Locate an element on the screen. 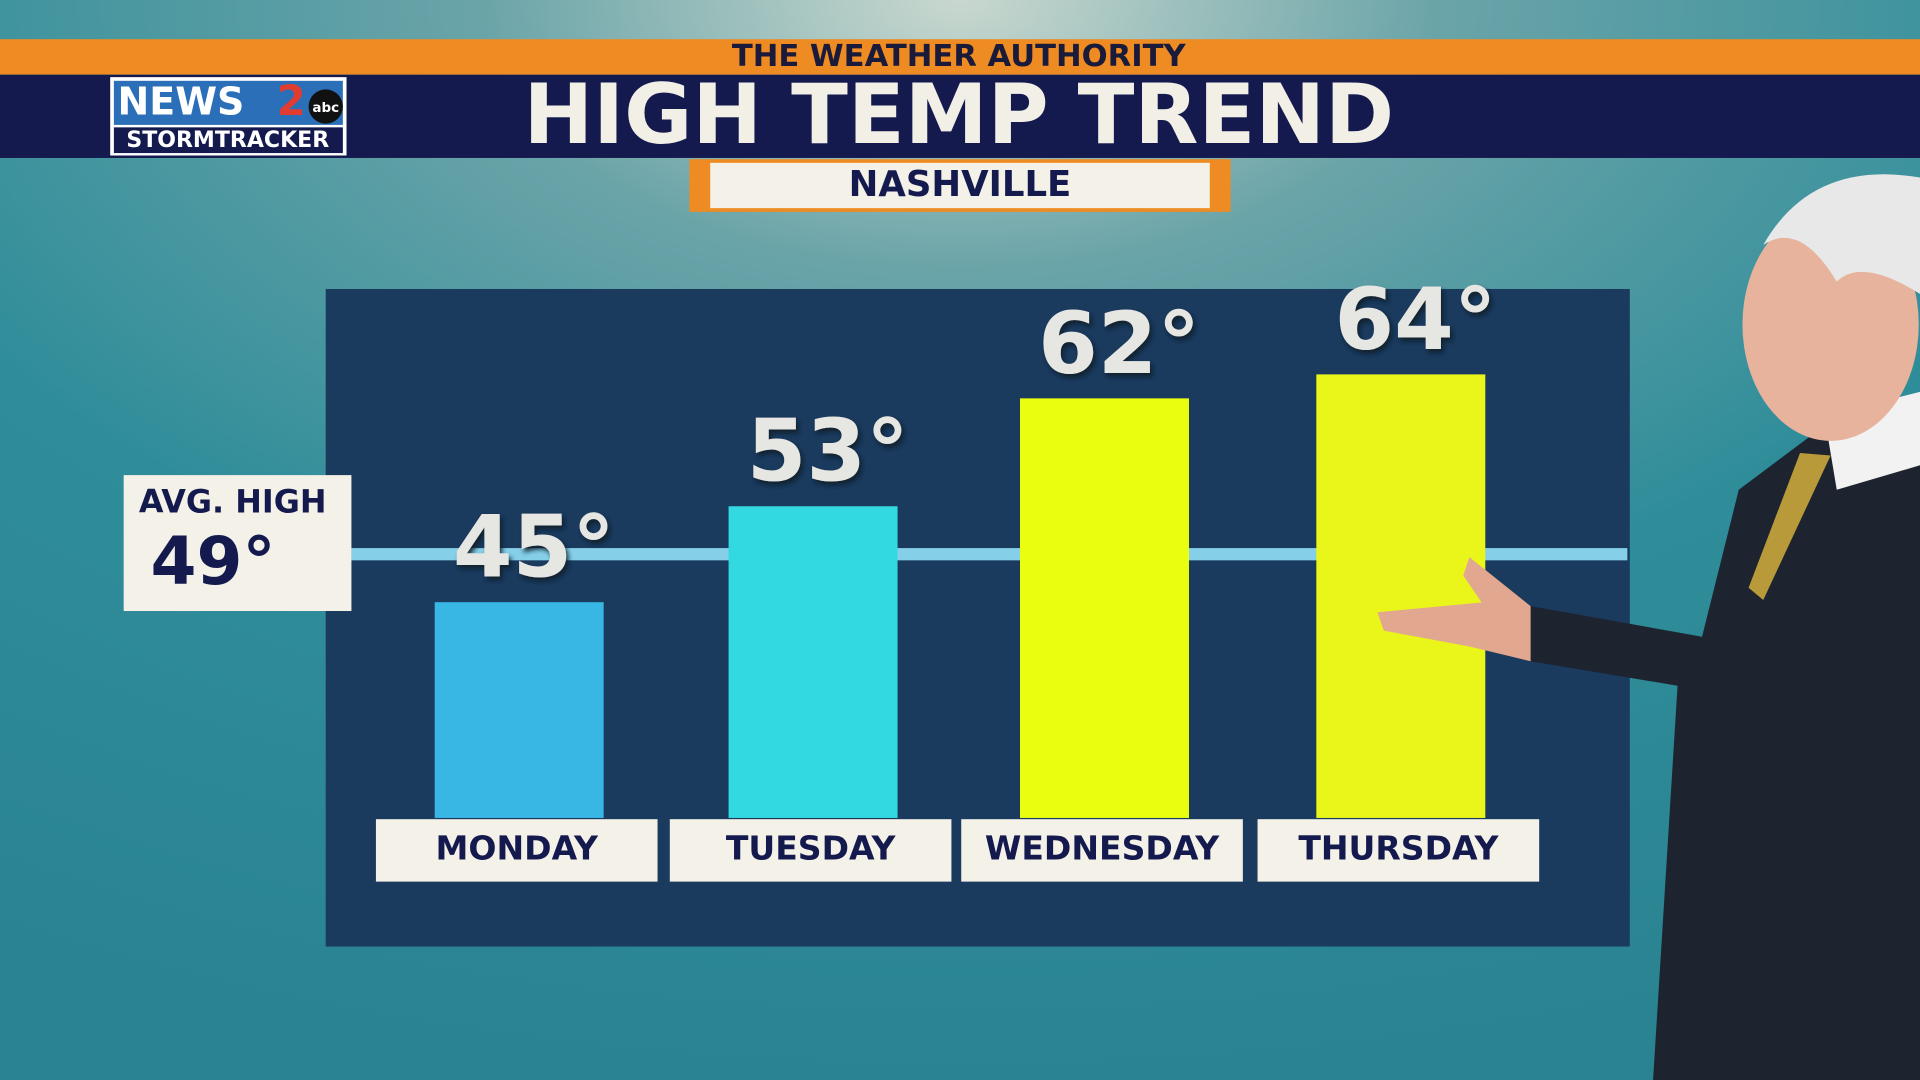  average-value: 49° is located at coordinates (213, 561).